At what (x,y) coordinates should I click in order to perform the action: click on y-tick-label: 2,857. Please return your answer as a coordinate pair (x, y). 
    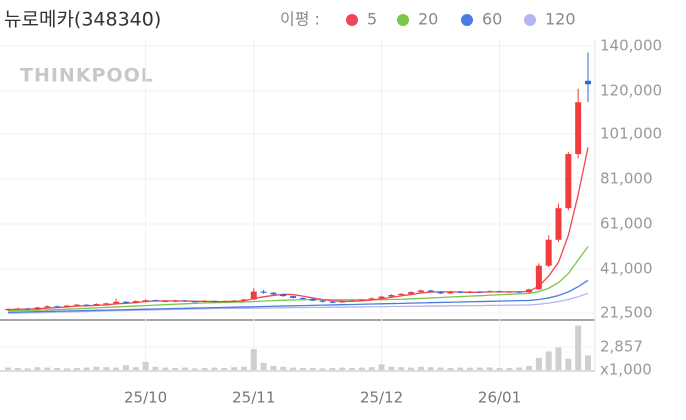
    Looking at the image, I should click on (621, 346).